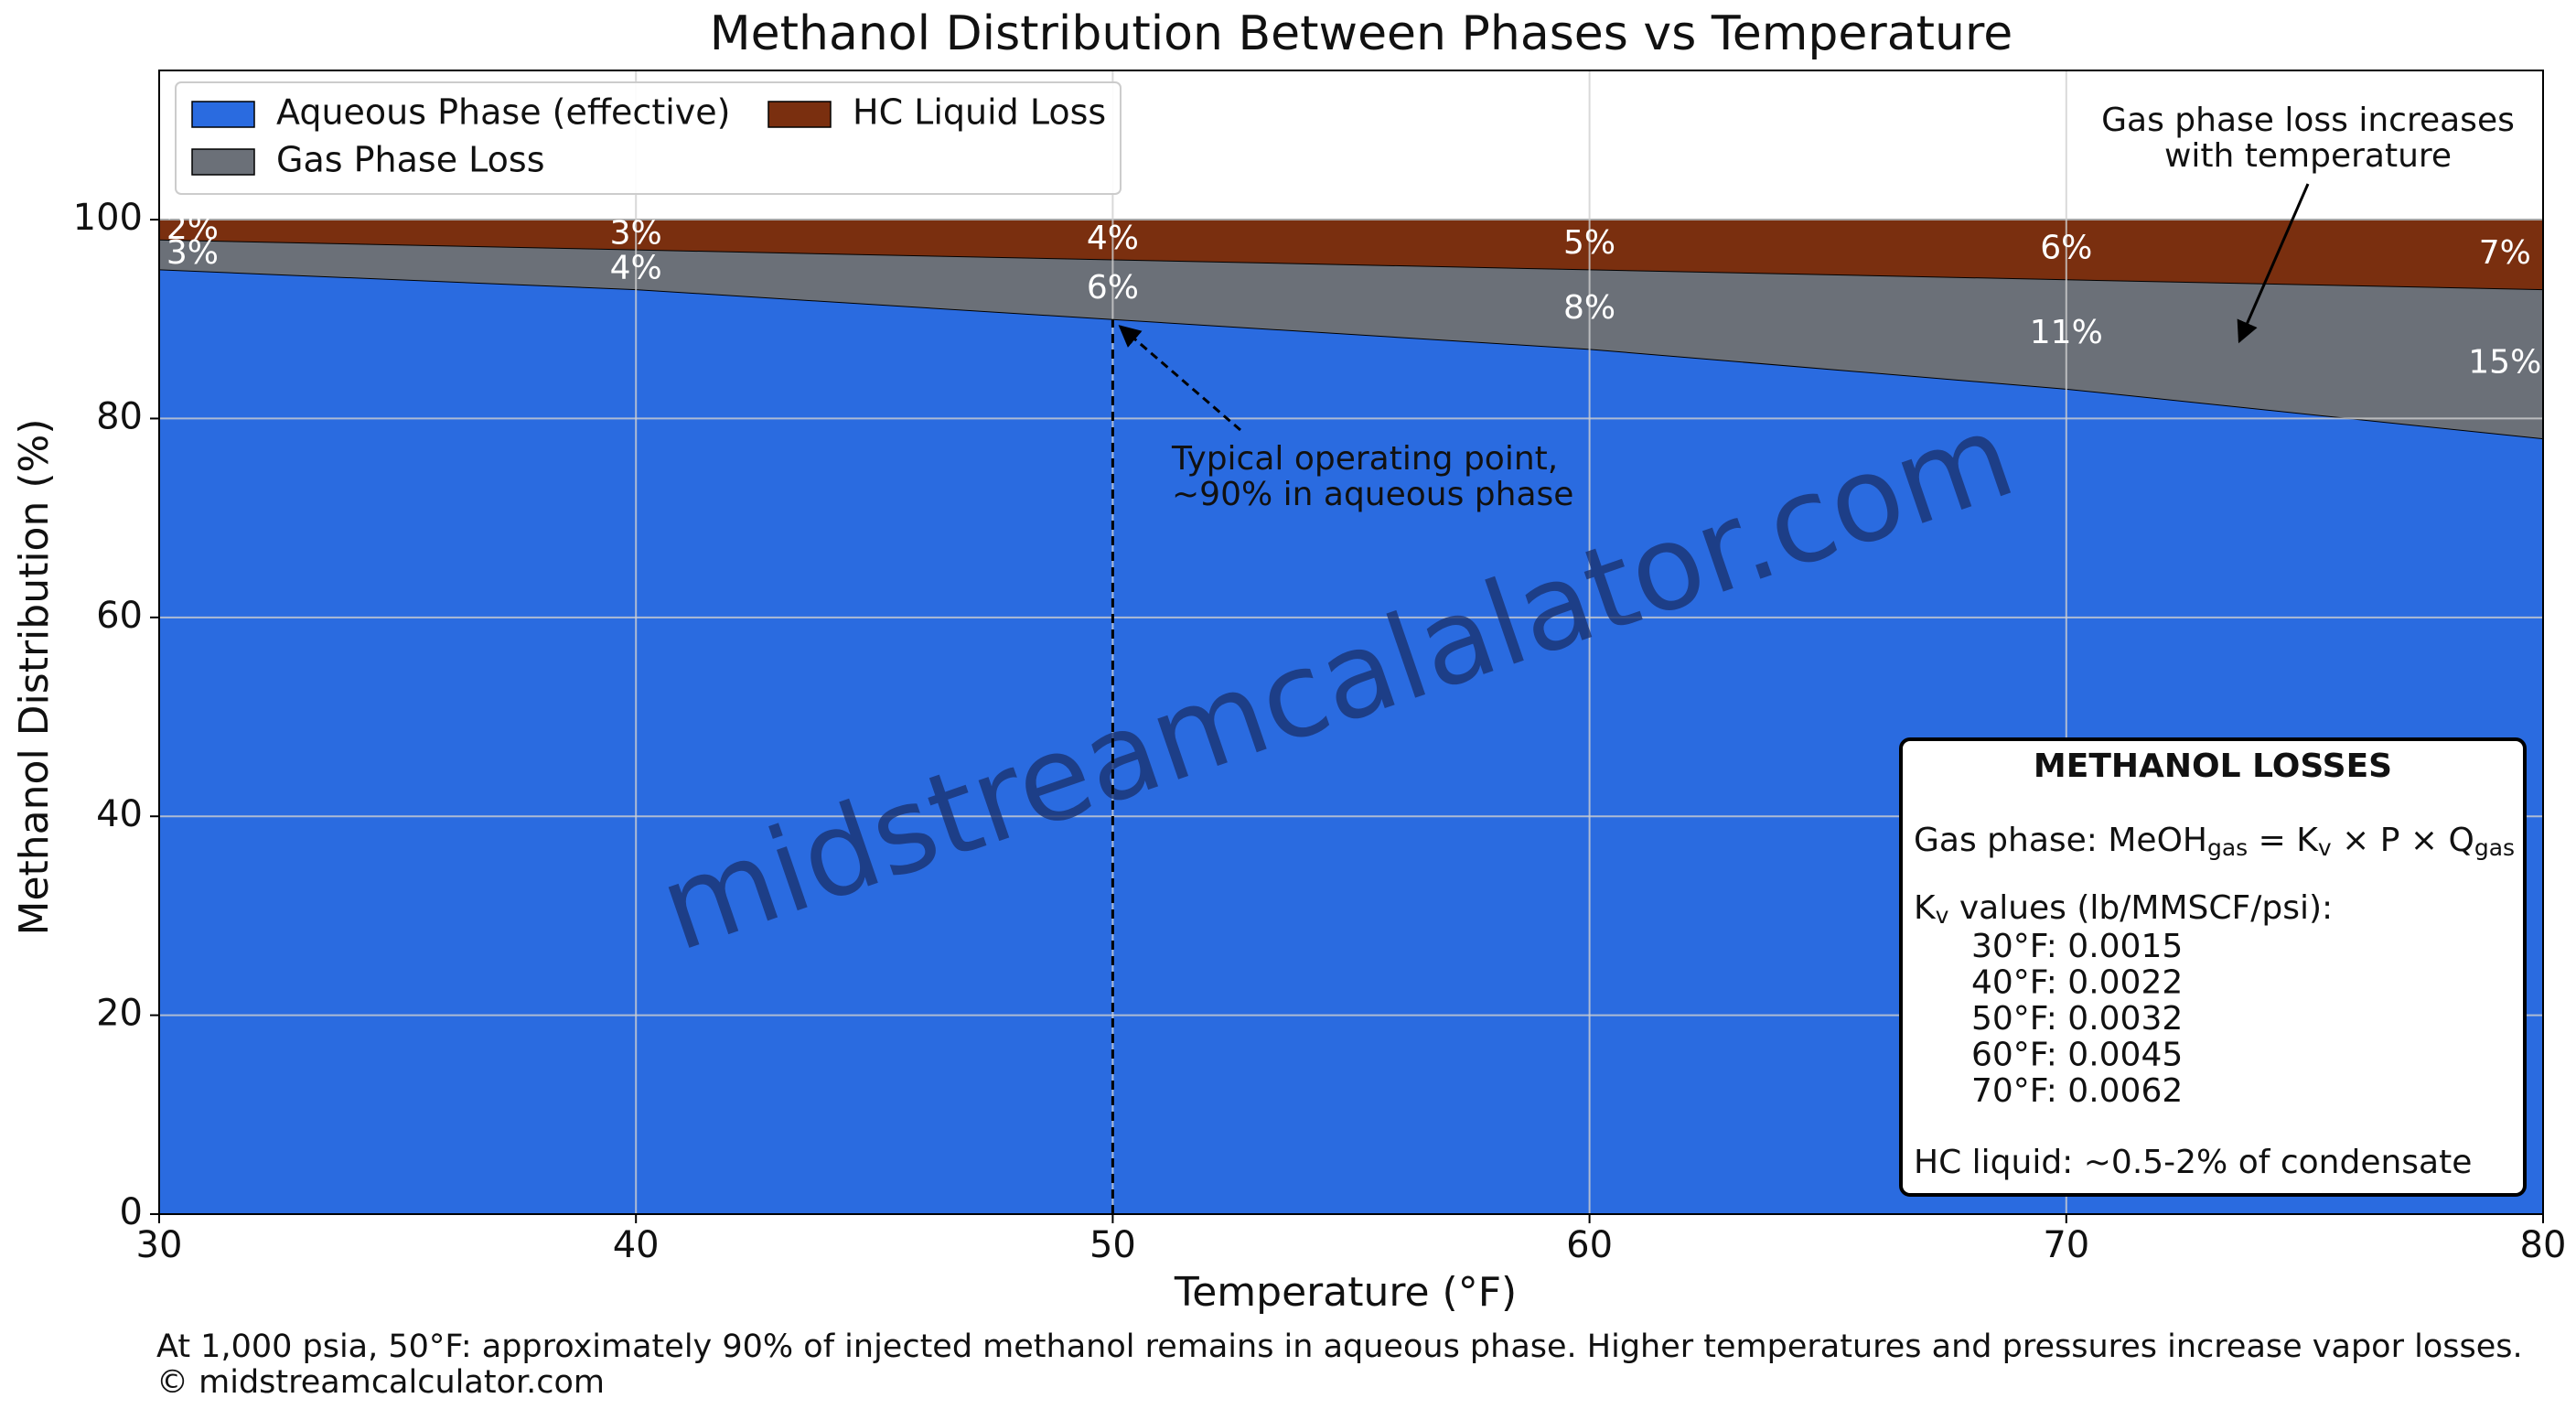 This screenshot has width=2576, height=1409. What do you see at coordinates (411, 160) in the screenshot?
I see `legend-label: Gas Phase Loss` at bounding box center [411, 160].